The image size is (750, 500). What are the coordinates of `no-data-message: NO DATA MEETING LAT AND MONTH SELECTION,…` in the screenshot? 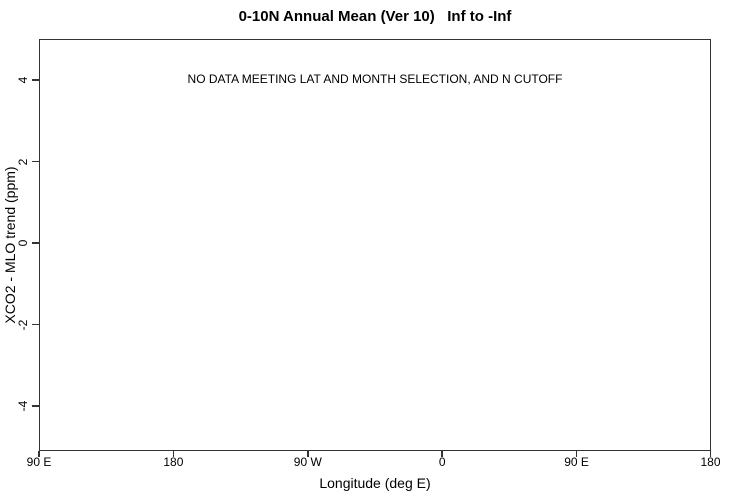 It's located at (375, 79).